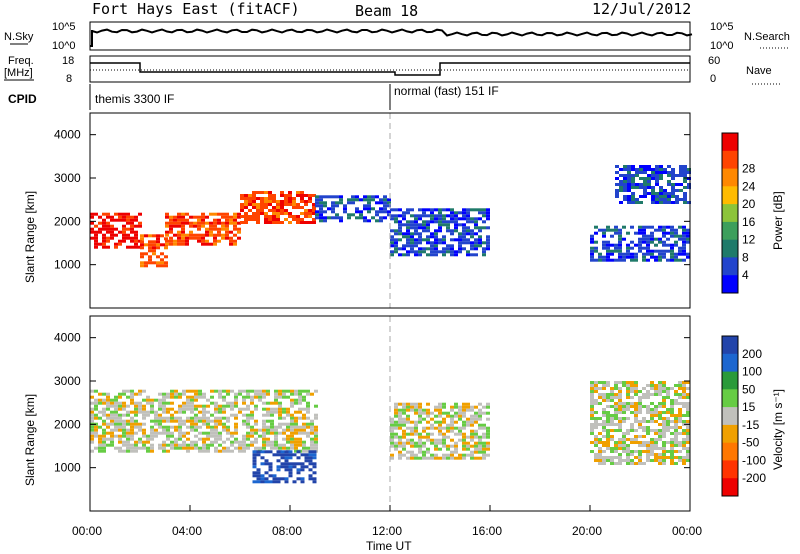 This screenshot has width=800, height=554. I want to click on time-axis: 00:00 04:00 08:00 12:00 16:00 20:00 00:00, so click(387, 521).